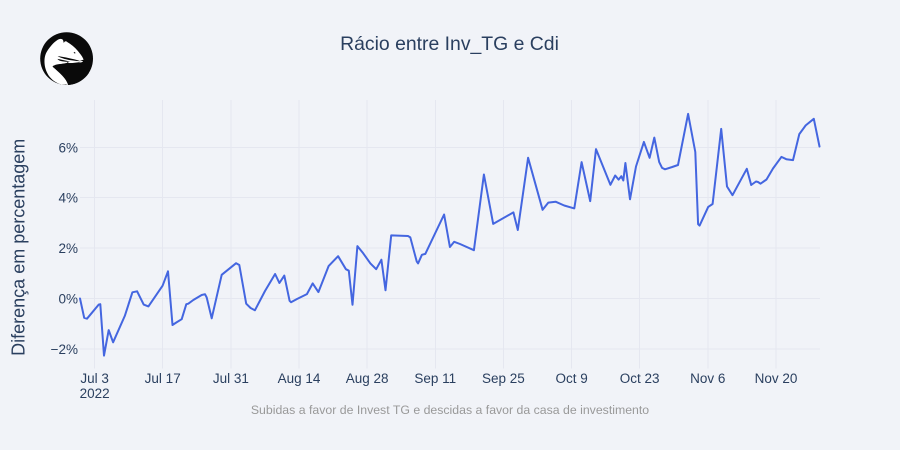 This screenshot has height=450, width=900. Describe the element at coordinates (64, 349) in the screenshot. I see `svg-text: −2%` at that location.